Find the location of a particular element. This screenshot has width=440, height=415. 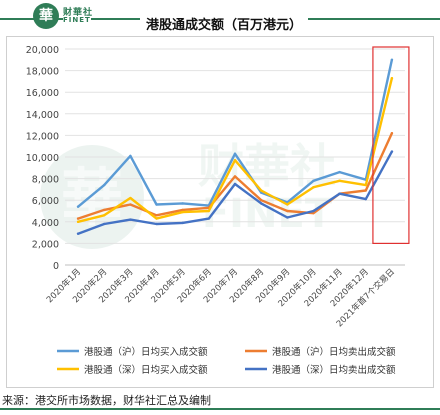

y-tick-label: 4,000 is located at coordinates (45, 223).